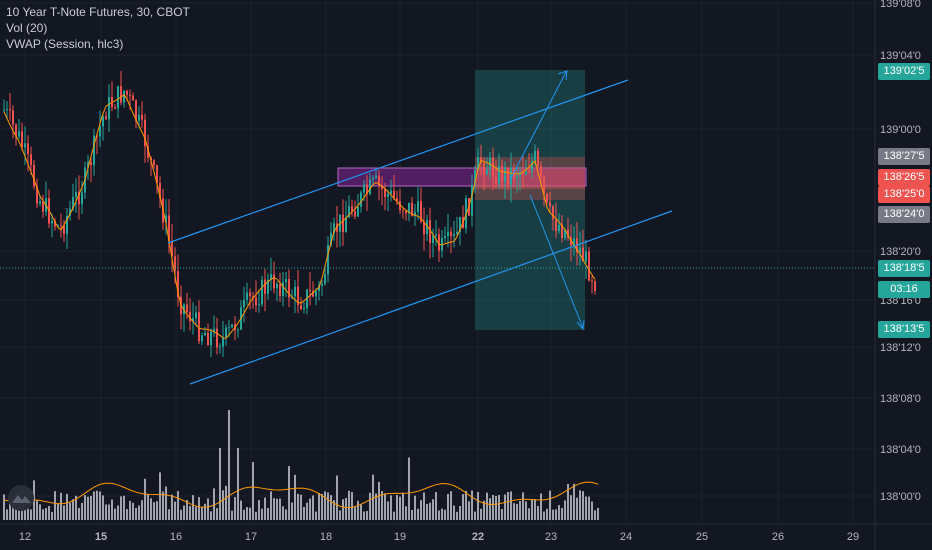 The width and height of the screenshot is (932, 550). Describe the element at coordinates (900, 5) in the screenshot. I see `price-tick-label: 139'08'0` at that location.